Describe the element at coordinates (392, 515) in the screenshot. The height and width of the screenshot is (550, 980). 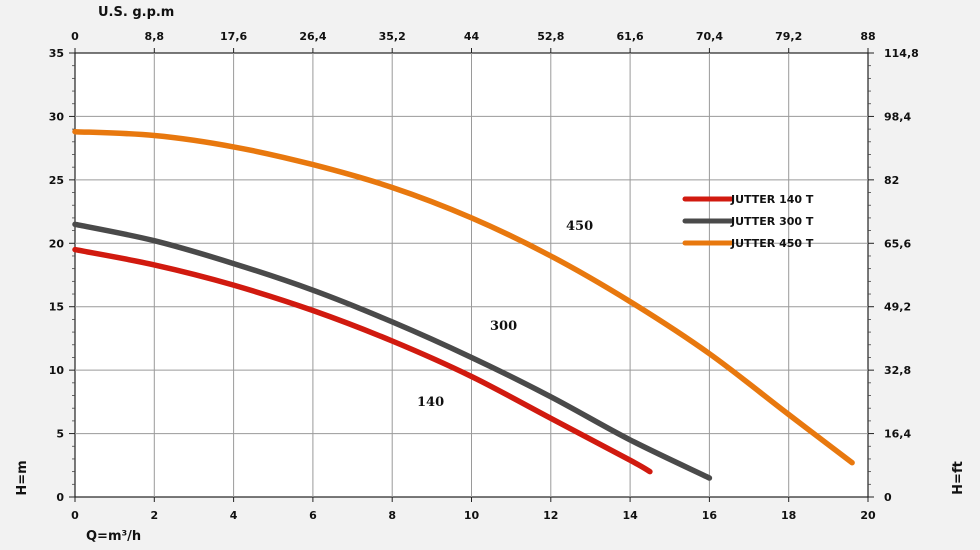
I see `x-tick-label: 8` at that location.